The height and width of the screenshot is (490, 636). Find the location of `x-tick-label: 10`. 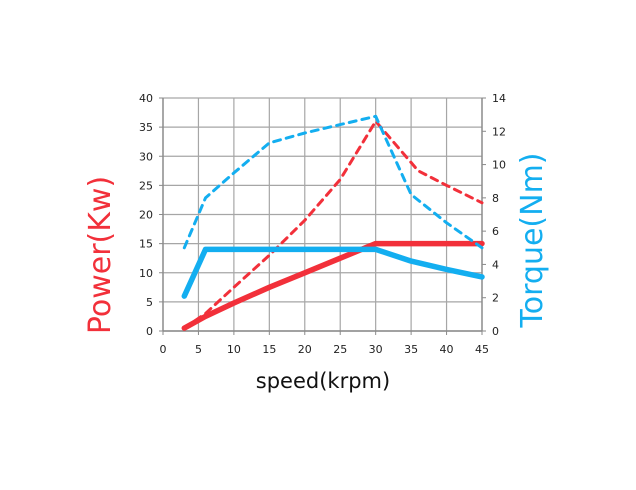

x-tick-label: 10 is located at coordinates (234, 349).